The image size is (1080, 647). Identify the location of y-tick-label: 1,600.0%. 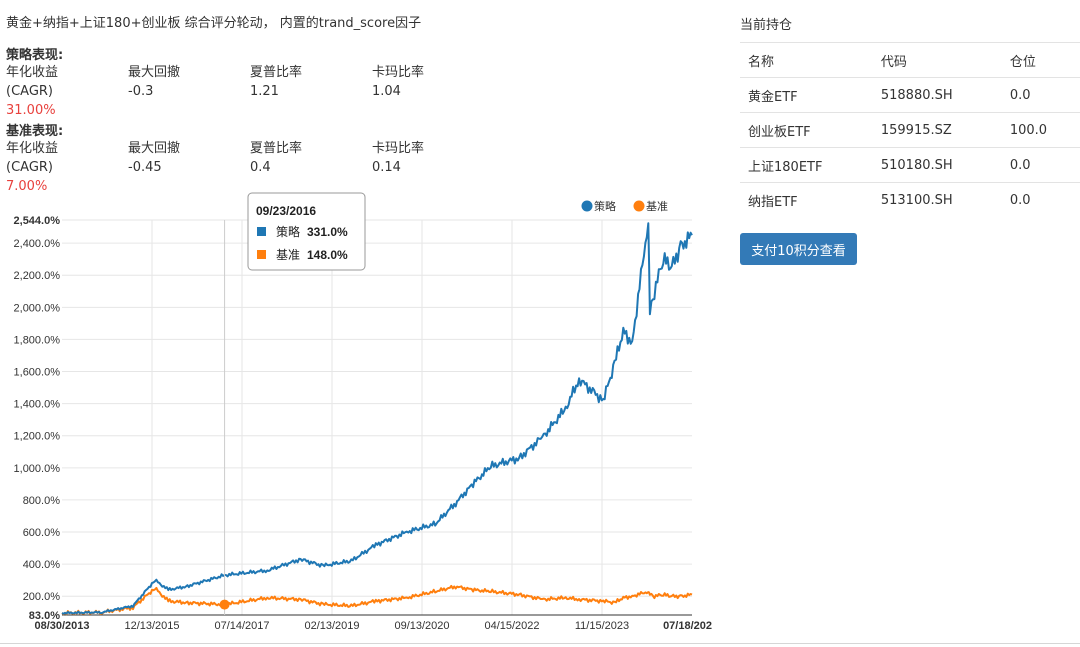
(37, 373).